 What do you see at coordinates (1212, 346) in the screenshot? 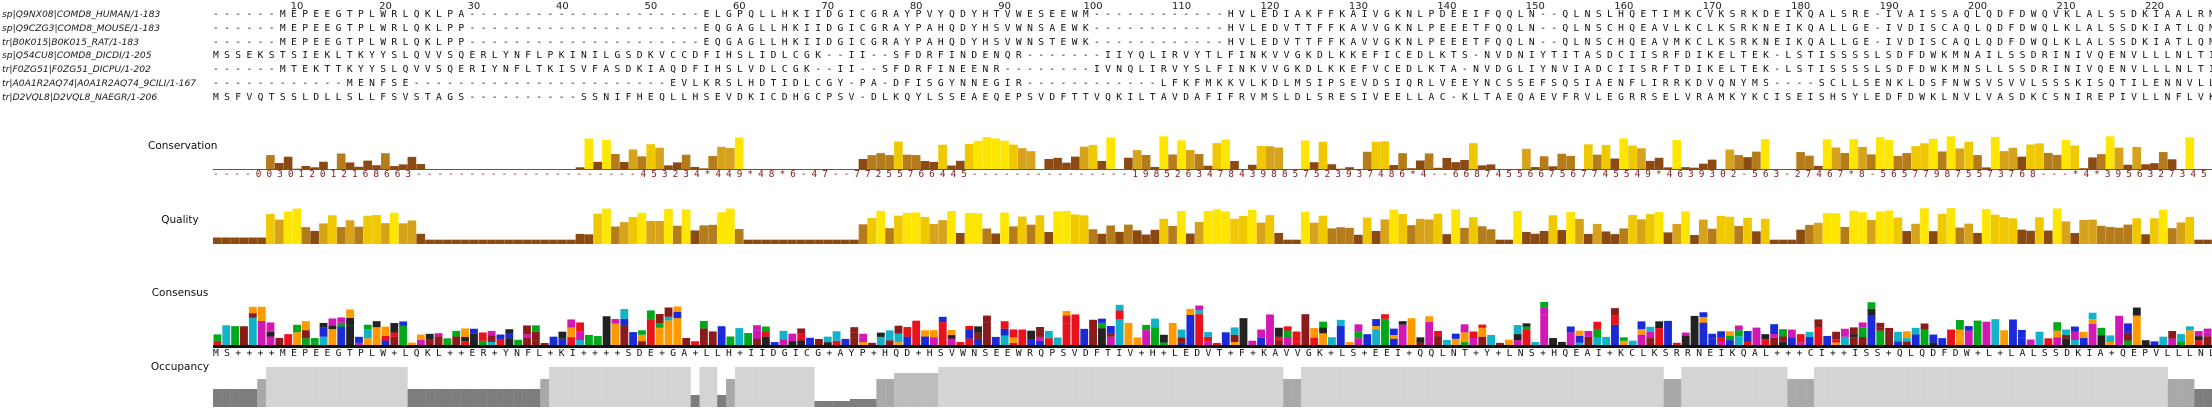
I see `consensus-baseline` at bounding box center [1212, 346].